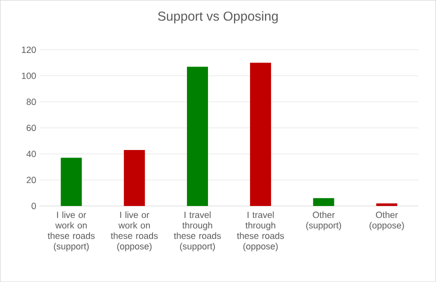 The image size is (436, 282). Describe the element at coordinates (31, 154) in the screenshot. I see `y-tick-label: 40` at that location.